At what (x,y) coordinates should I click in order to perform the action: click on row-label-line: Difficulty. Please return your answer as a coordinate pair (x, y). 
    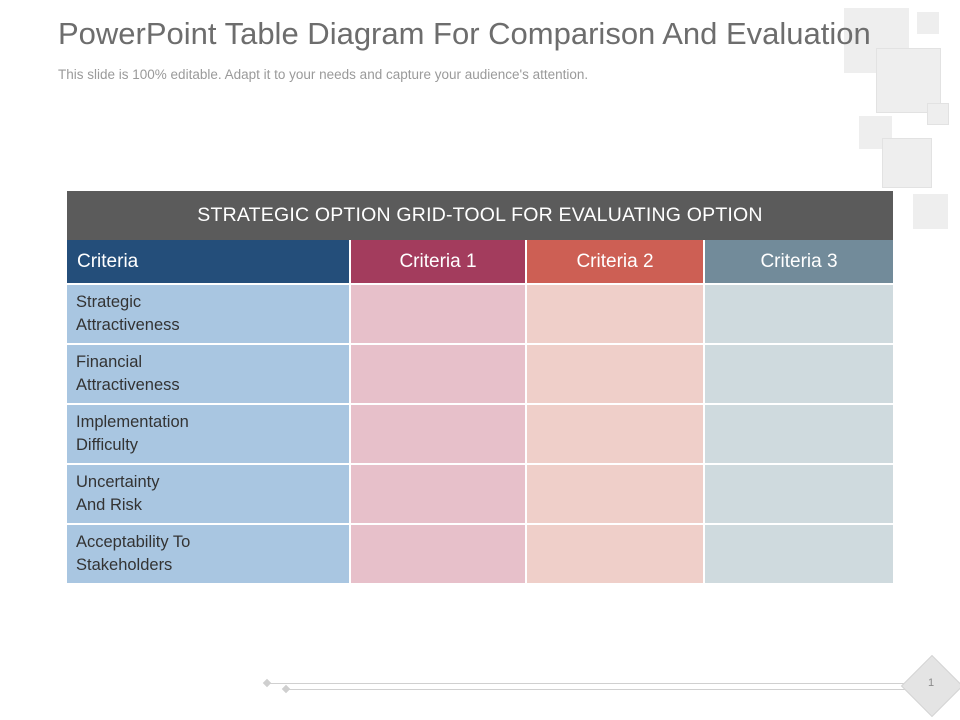
    Looking at the image, I should click on (107, 445).